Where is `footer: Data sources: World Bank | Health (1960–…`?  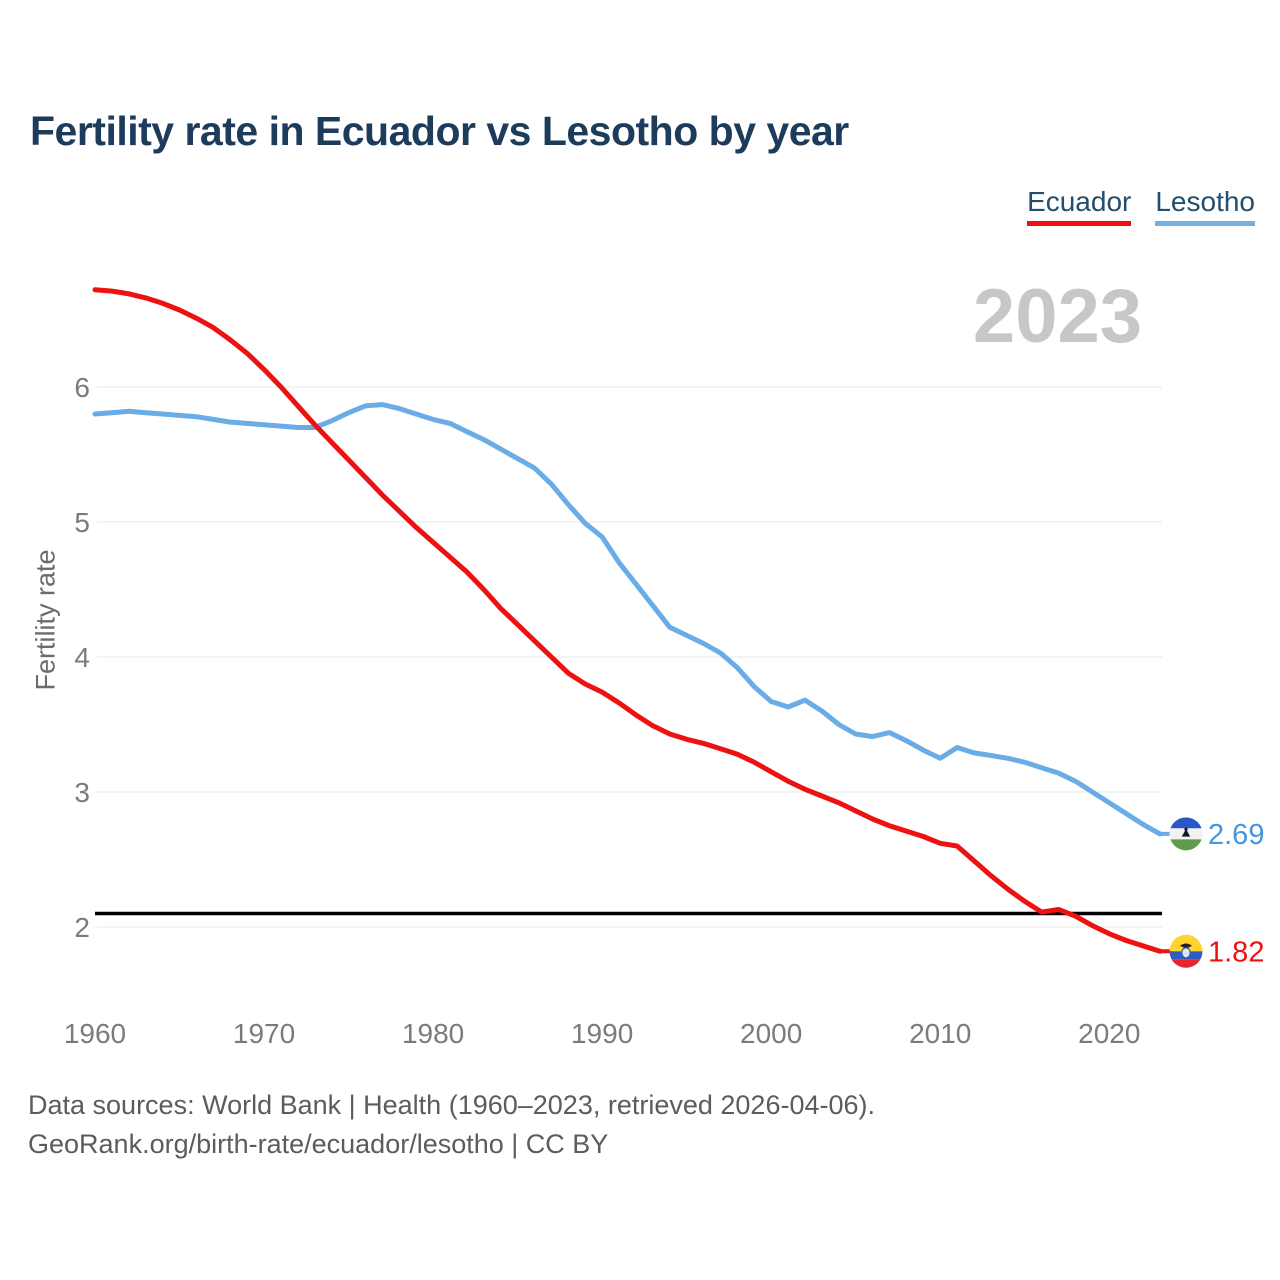 footer: Data sources: World Bank | Health (1960–… is located at coordinates (451, 1125).